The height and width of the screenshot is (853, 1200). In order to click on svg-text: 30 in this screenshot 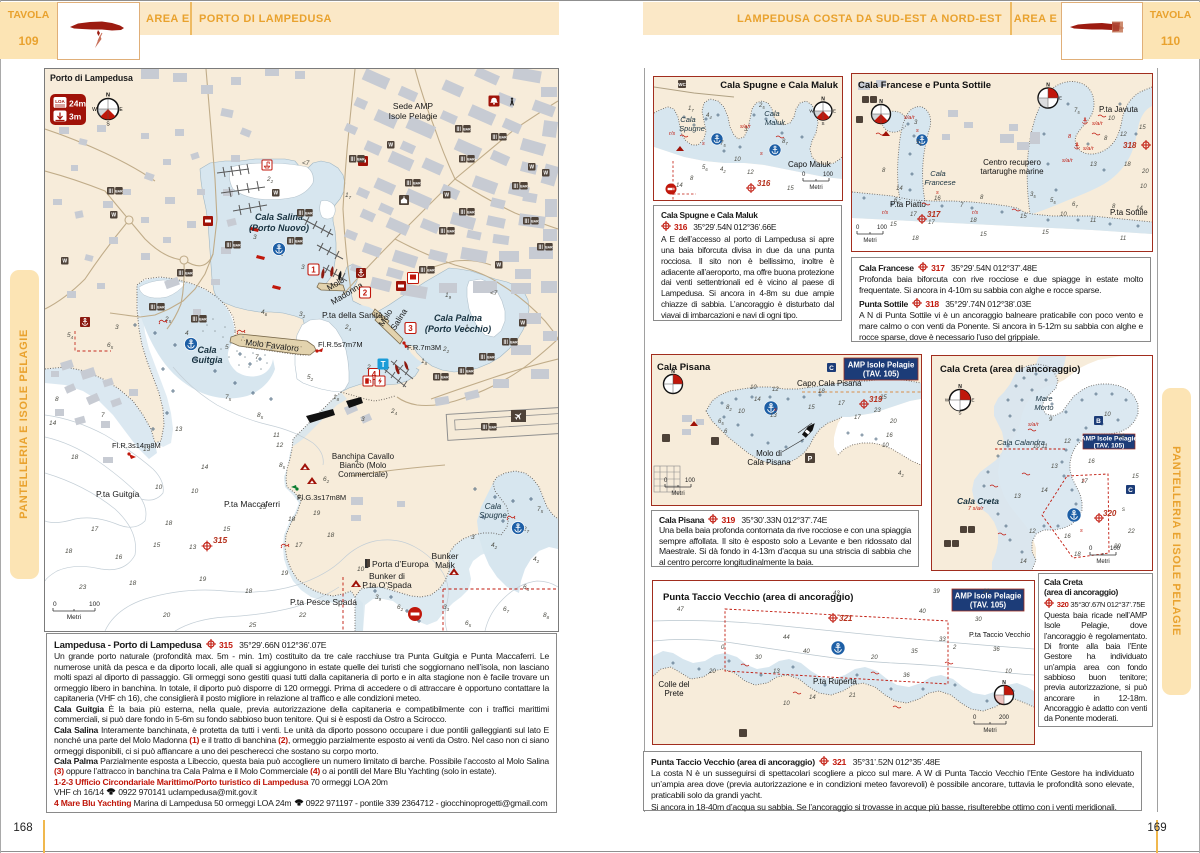, I will do `click(978, 620)`.